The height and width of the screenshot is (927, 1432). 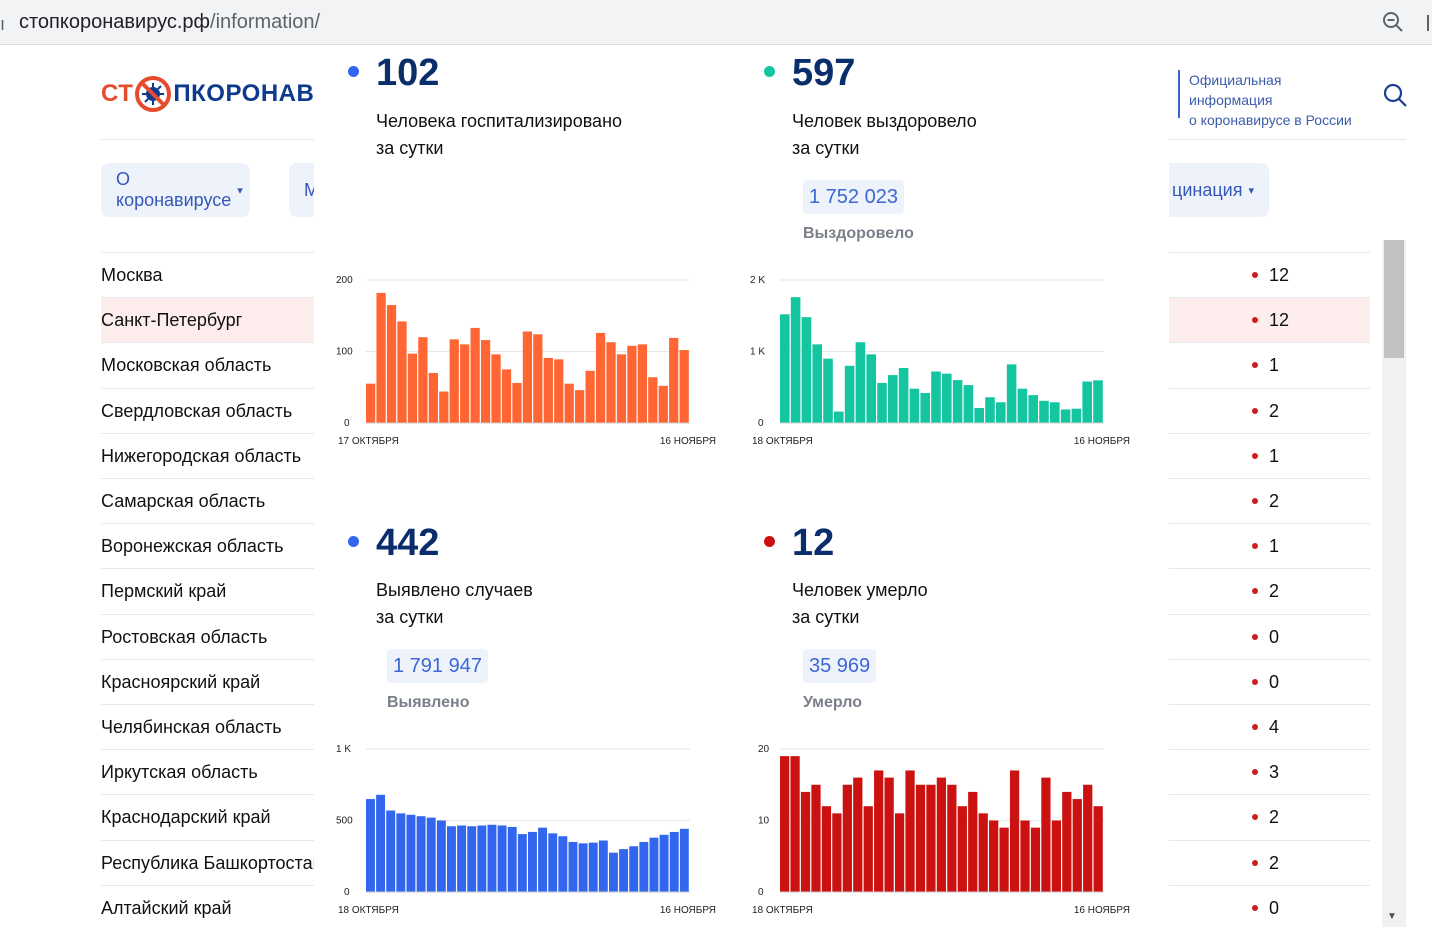 I want to click on zoom-out-icon, so click(x=1393, y=22).